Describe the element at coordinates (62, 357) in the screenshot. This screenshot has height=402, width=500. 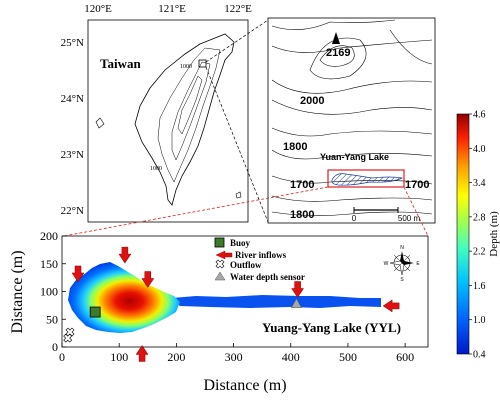
I see `x-tick-label: 0` at that location.